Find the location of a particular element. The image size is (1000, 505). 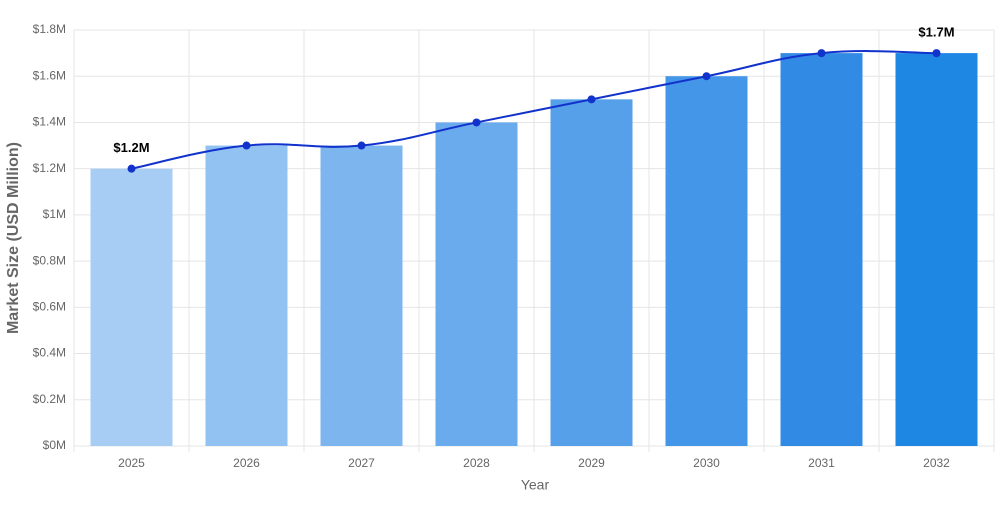

y-tick-label: $0.4M is located at coordinates (49, 353).